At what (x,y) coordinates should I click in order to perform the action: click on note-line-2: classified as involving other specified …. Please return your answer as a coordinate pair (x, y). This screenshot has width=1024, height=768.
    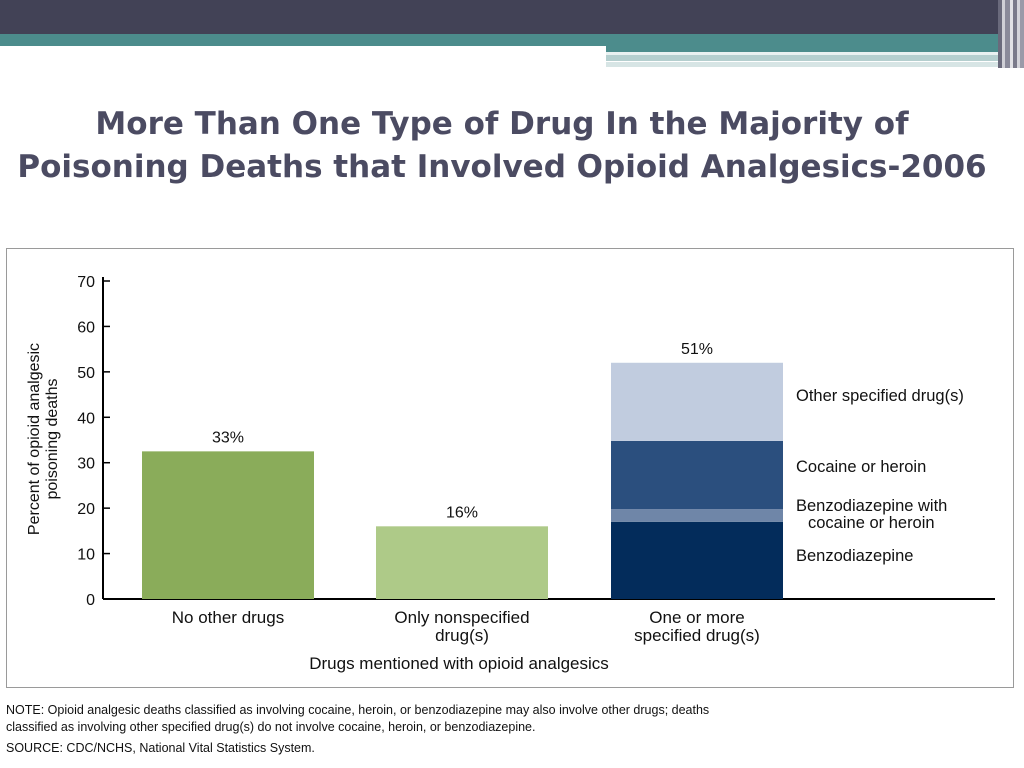
    Looking at the image, I should click on (271, 727).